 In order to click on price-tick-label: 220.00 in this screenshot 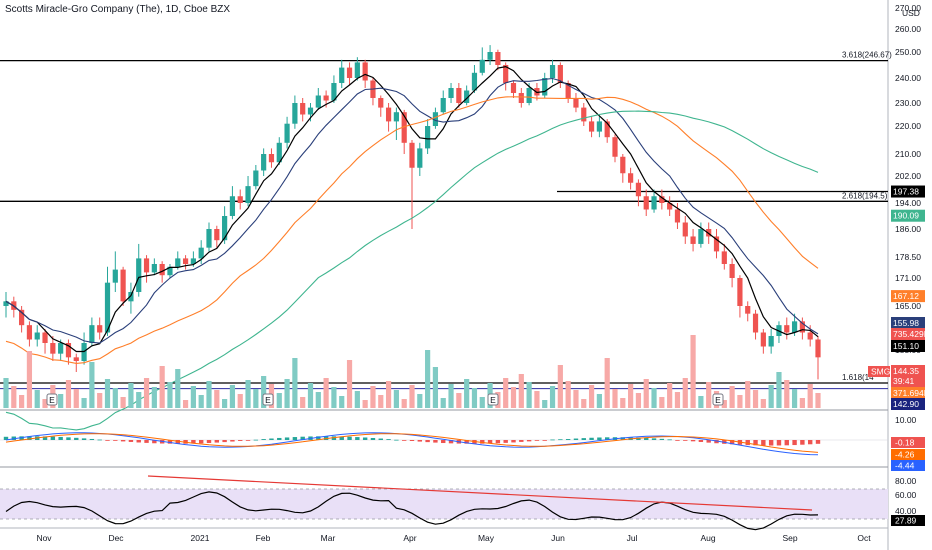, I will do `click(908, 126)`.